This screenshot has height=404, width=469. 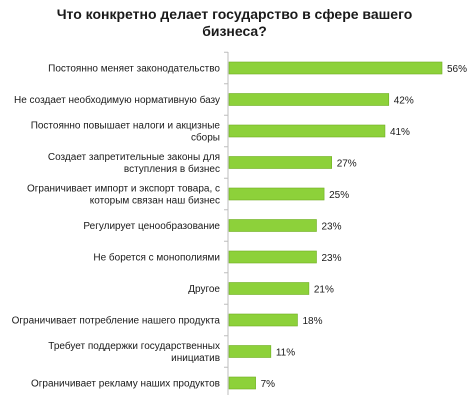 What do you see at coordinates (172, 169) in the screenshot?
I see `category-label-line: вступления в бизнес` at bounding box center [172, 169].